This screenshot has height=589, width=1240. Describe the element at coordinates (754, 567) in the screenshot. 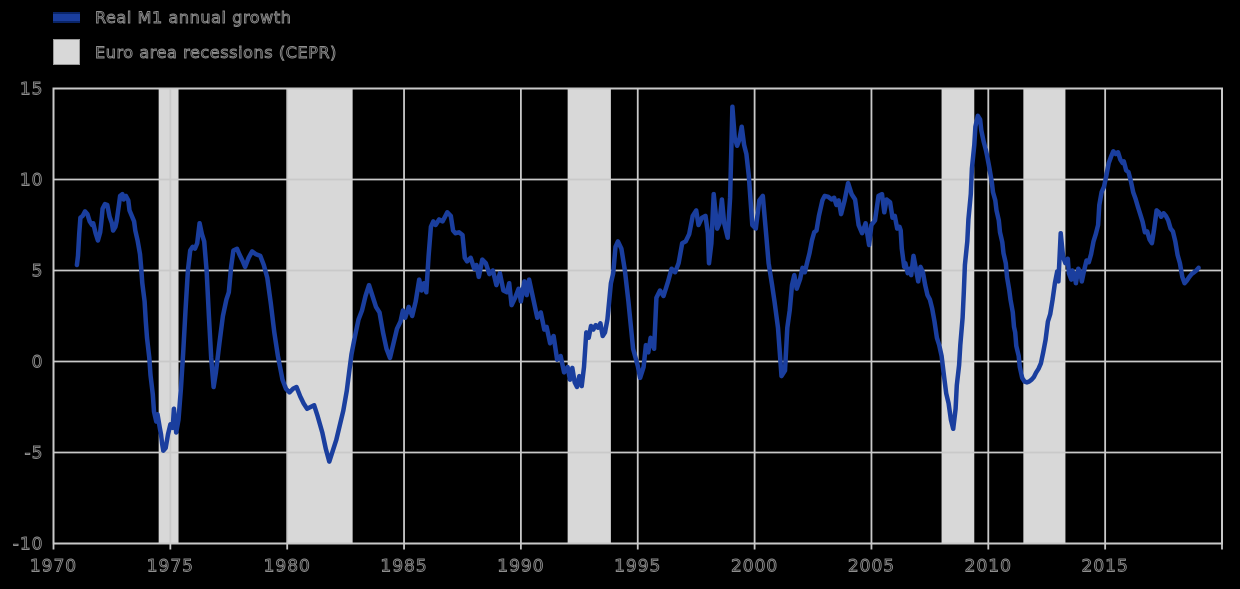

I see `x-axis-tick-label: 2000` at that location.